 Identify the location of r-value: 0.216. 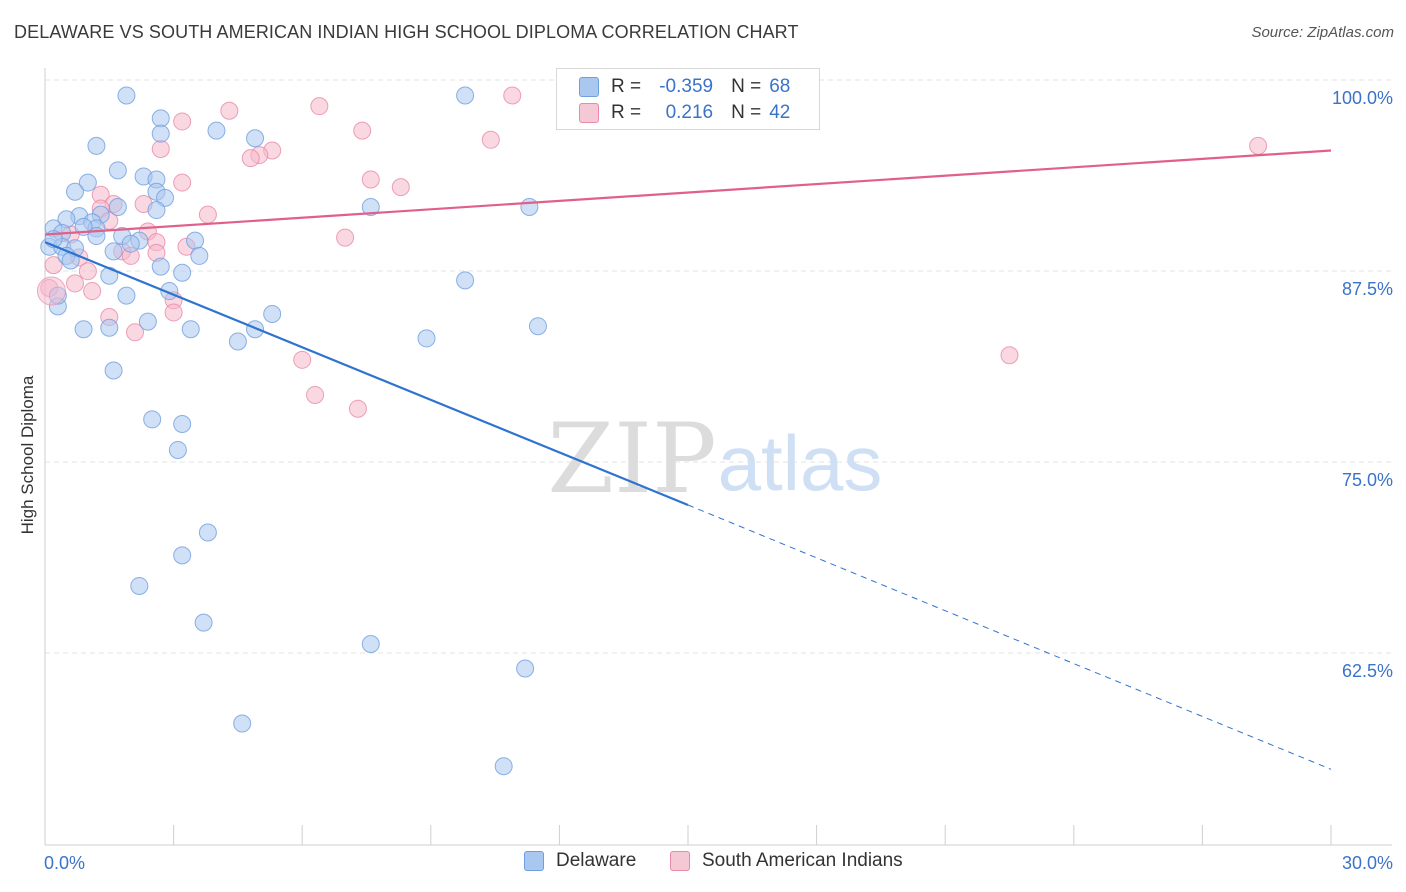
(689, 112).